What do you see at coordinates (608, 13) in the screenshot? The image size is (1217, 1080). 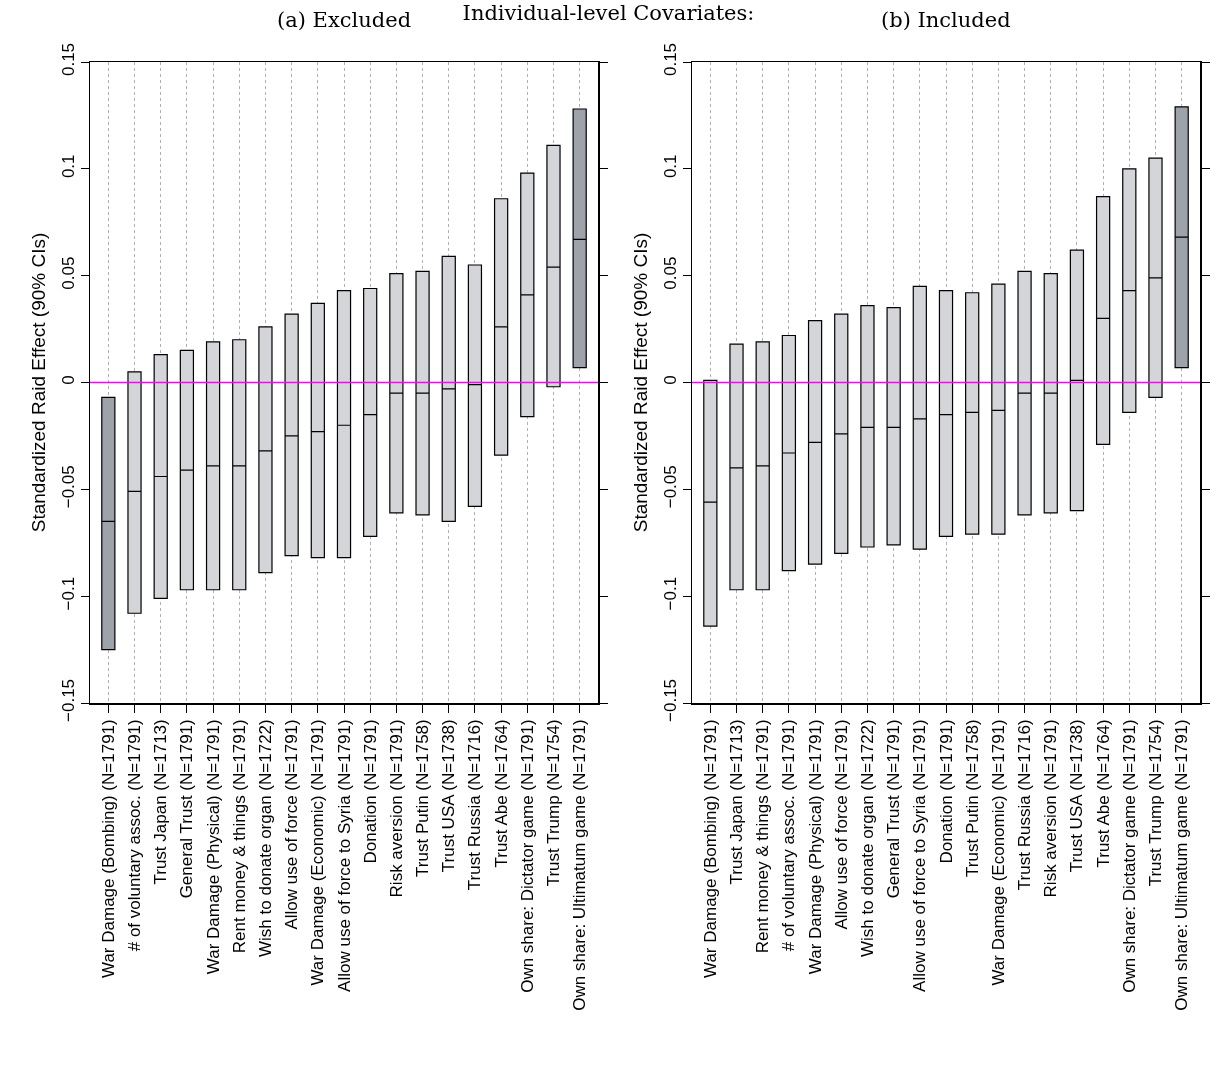 I see `chart-title: Individual-level Covariates:` at bounding box center [608, 13].